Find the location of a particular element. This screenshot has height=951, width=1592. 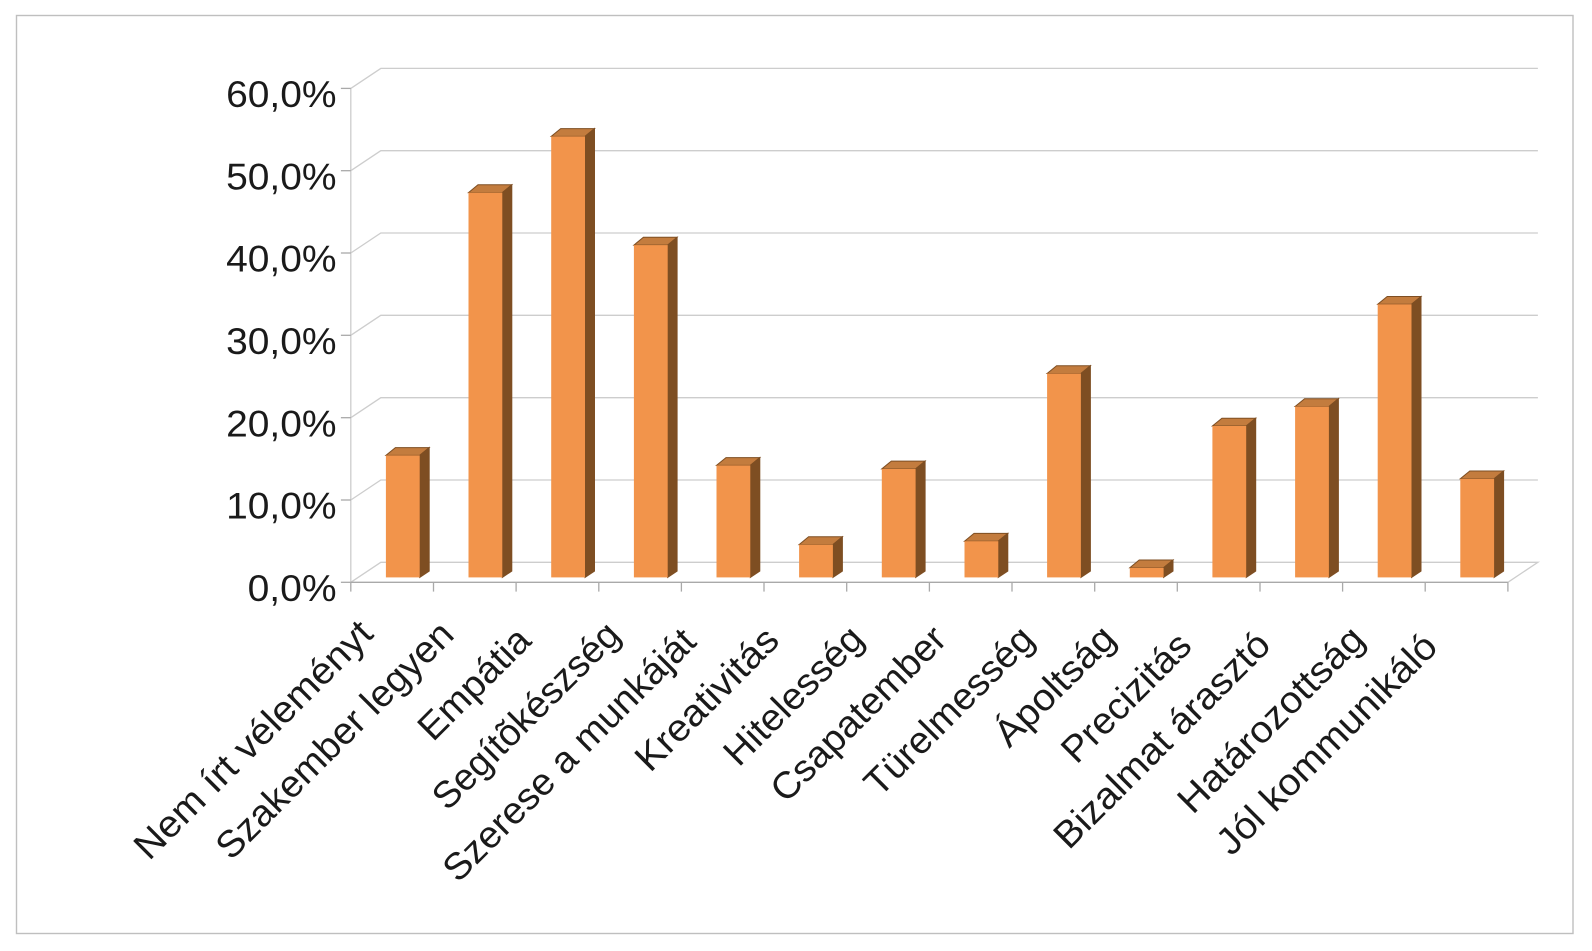

svg-text: 60,0% is located at coordinates (281, 94).